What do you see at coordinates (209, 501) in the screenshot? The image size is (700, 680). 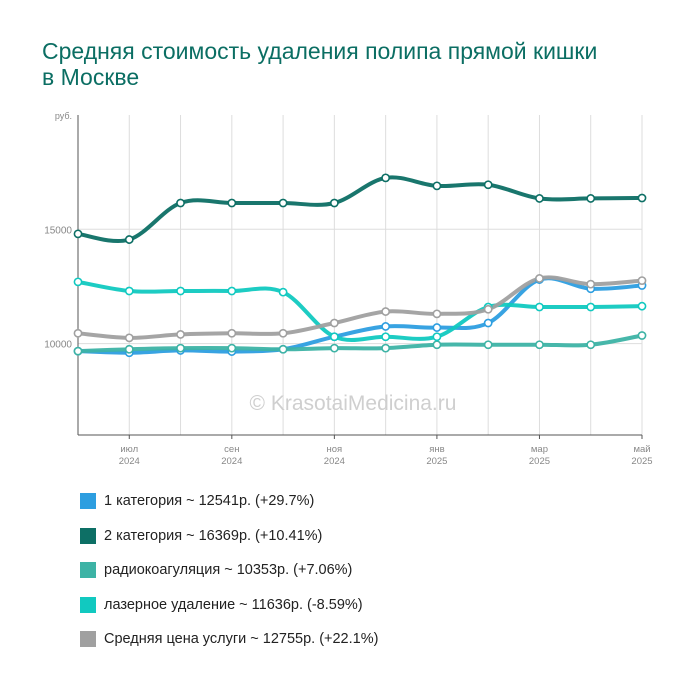 I see `legend-label: 1 категория ~ 12541р. (+29.7%)` at bounding box center [209, 501].